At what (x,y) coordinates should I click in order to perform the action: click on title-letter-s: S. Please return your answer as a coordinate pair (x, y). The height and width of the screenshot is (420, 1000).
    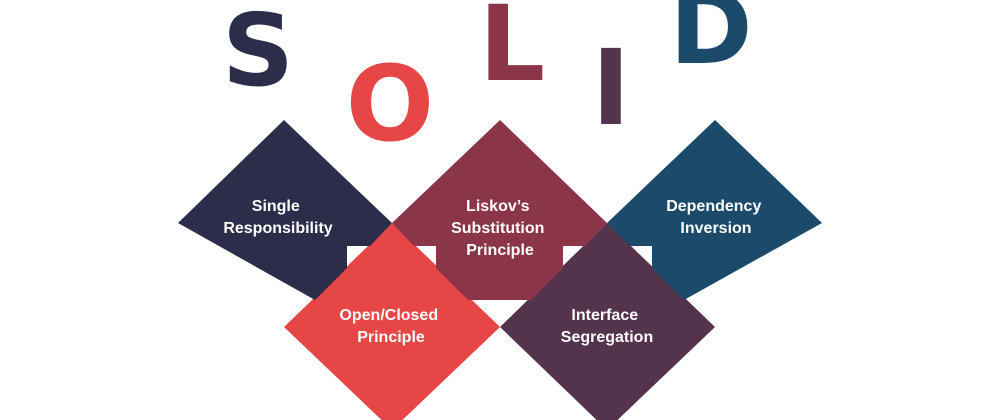
    Looking at the image, I should click on (258, 54).